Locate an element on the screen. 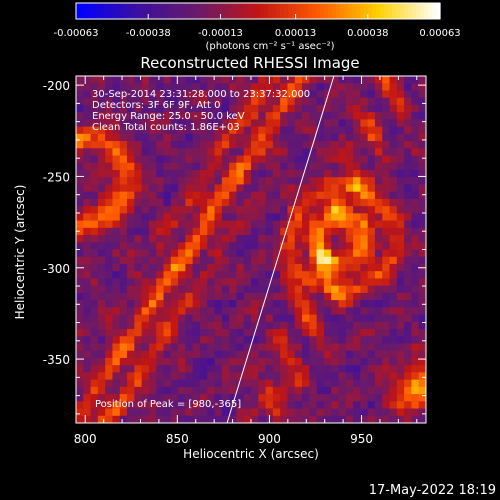 This screenshot has width=500, height=500. x-tick-label: 800 is located at coordinates (85, 439).